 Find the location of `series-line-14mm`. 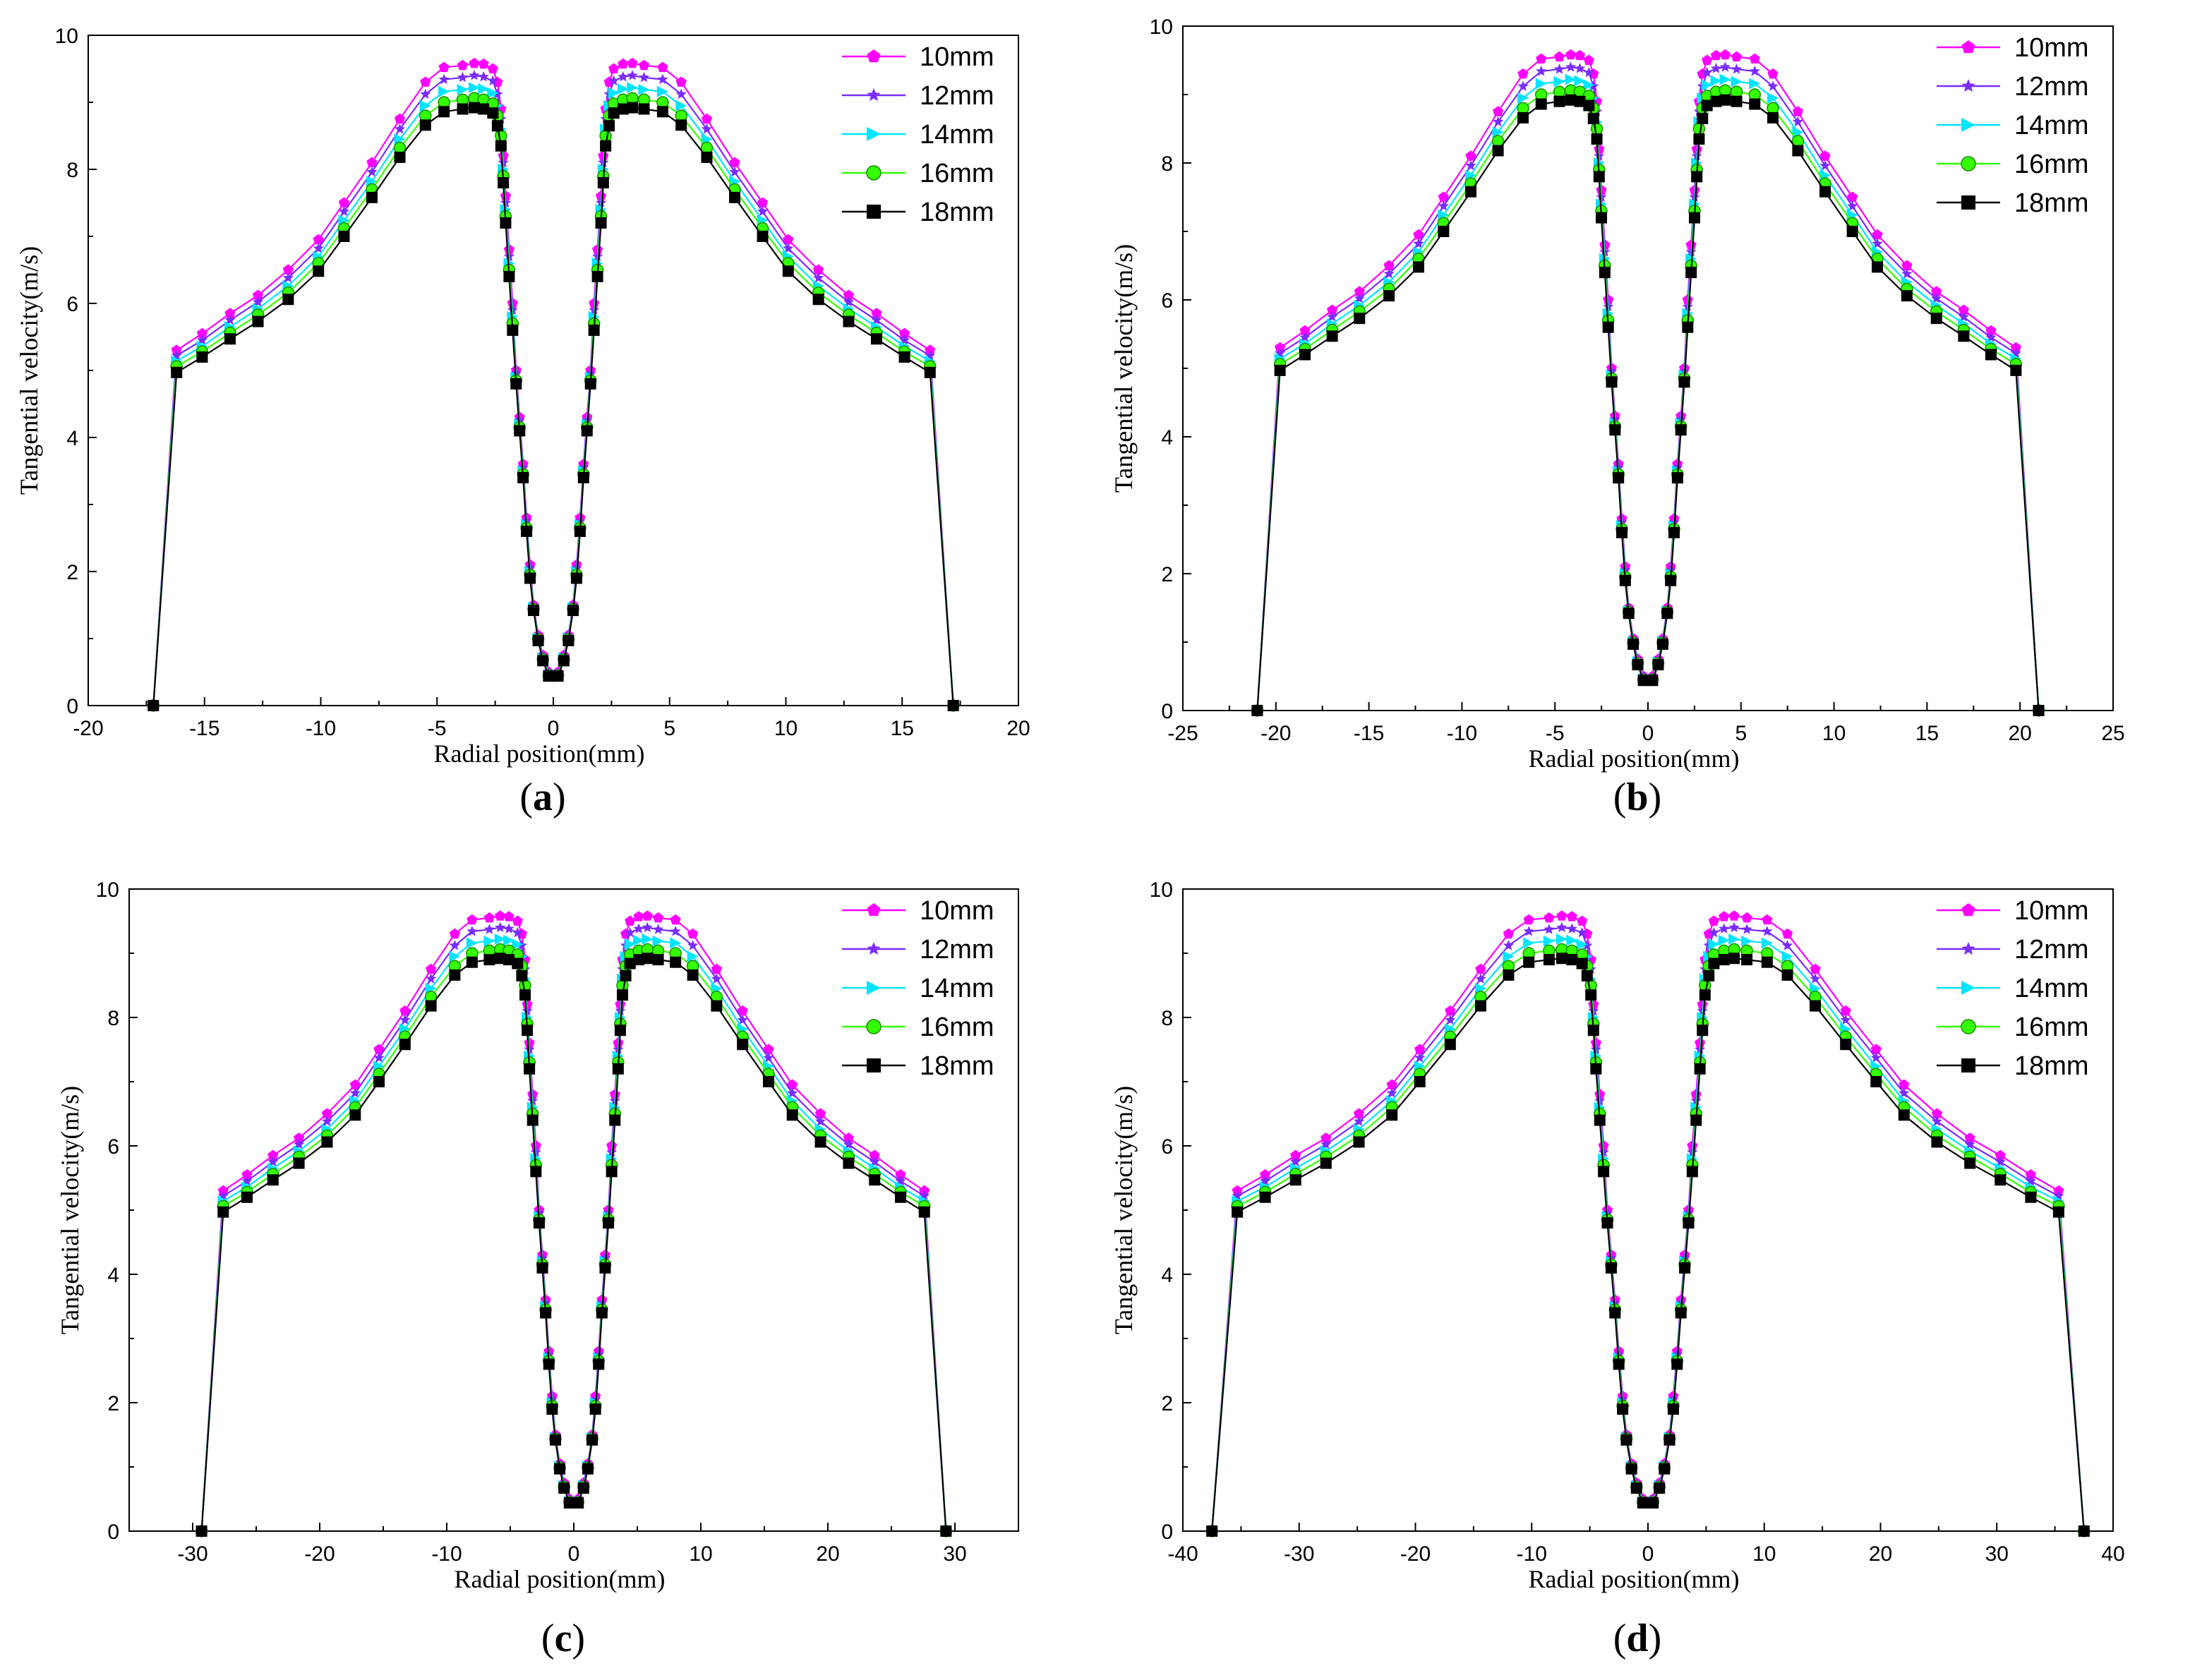

series-line-14mm is located at coordinates (1648, 394).